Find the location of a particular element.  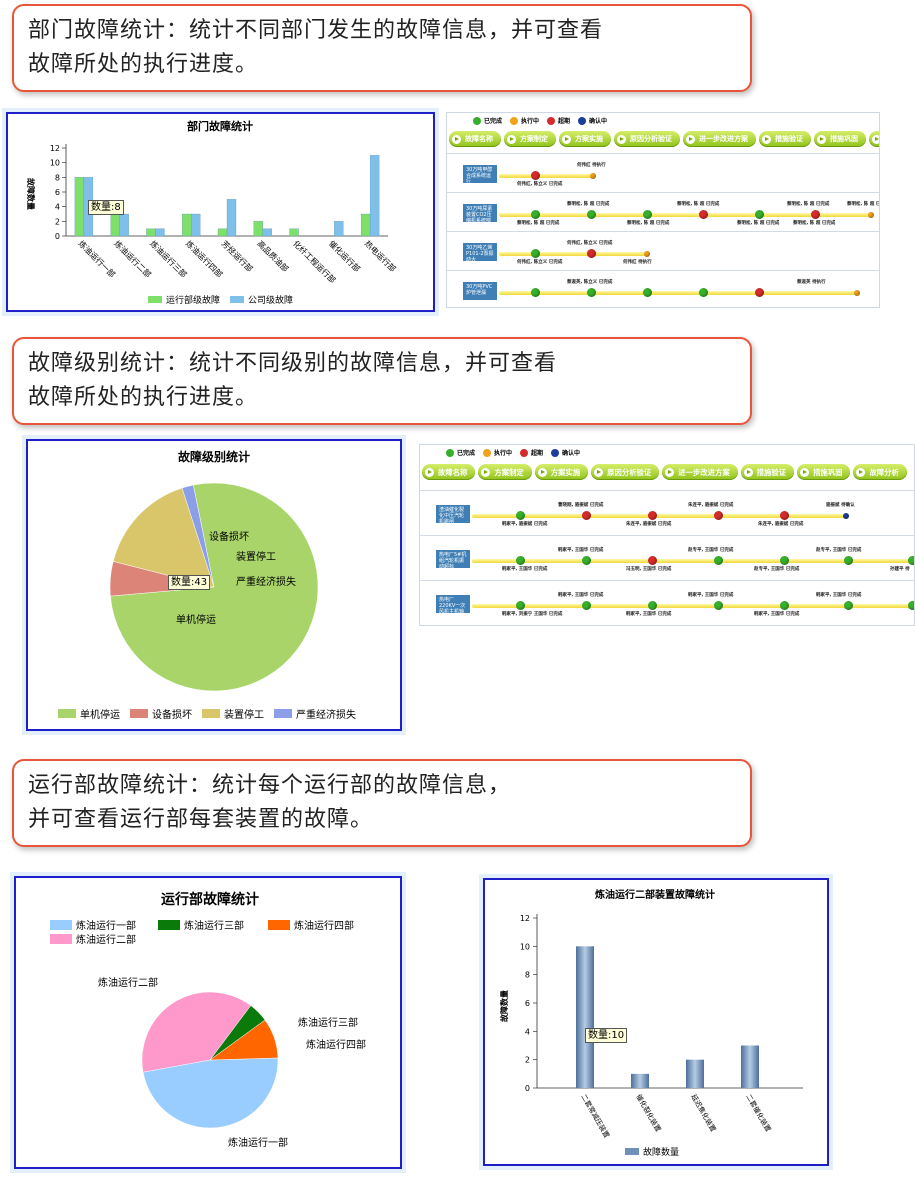

progress-track is located at coordinates (573, 253).